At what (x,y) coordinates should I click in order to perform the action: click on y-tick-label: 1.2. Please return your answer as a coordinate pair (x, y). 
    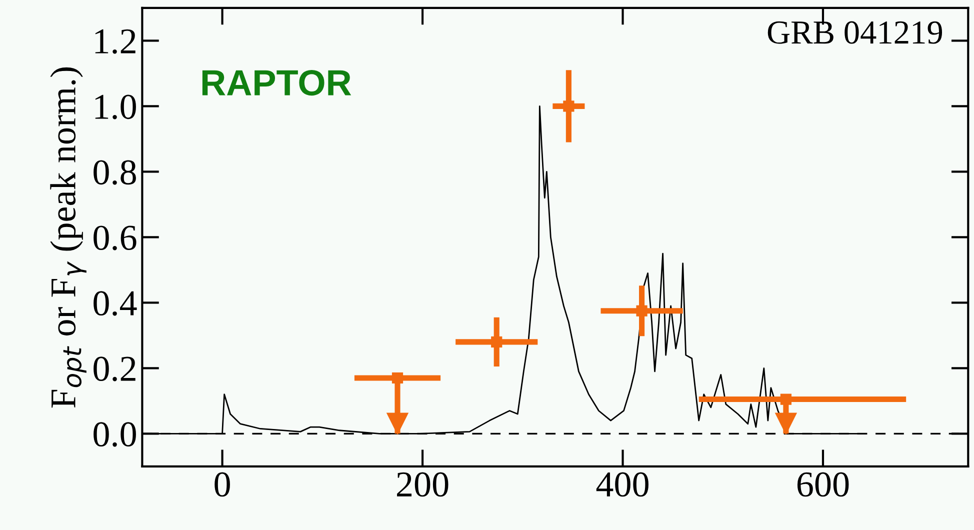
    Looking at the image, I should click on (115, 41).